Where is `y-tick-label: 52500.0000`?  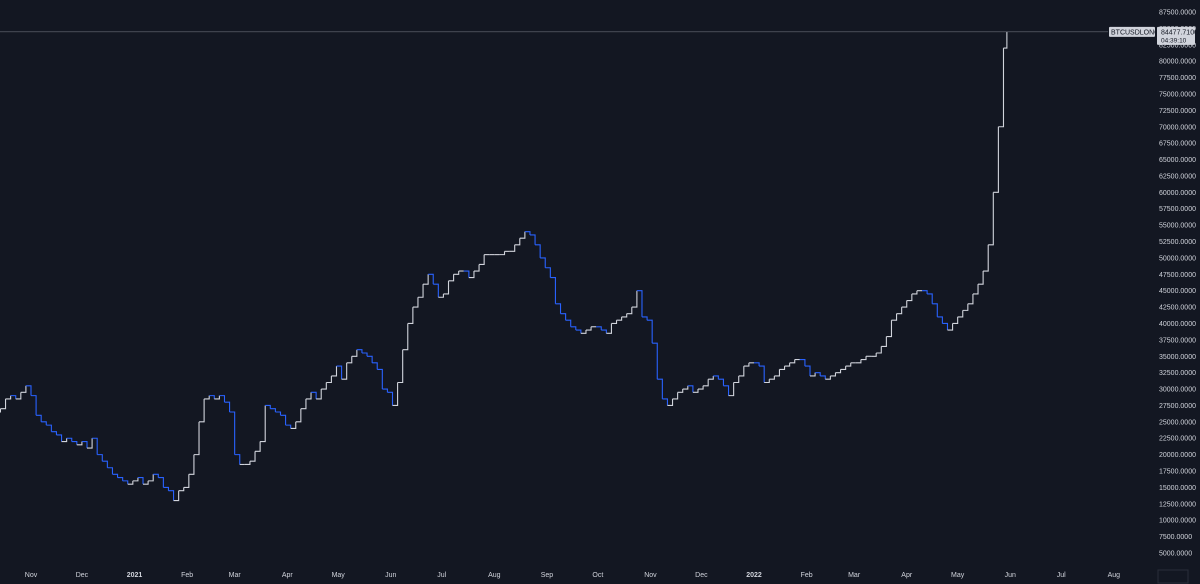 y-tick-label: 52500.0000 is located at coordinates (1177, 242).